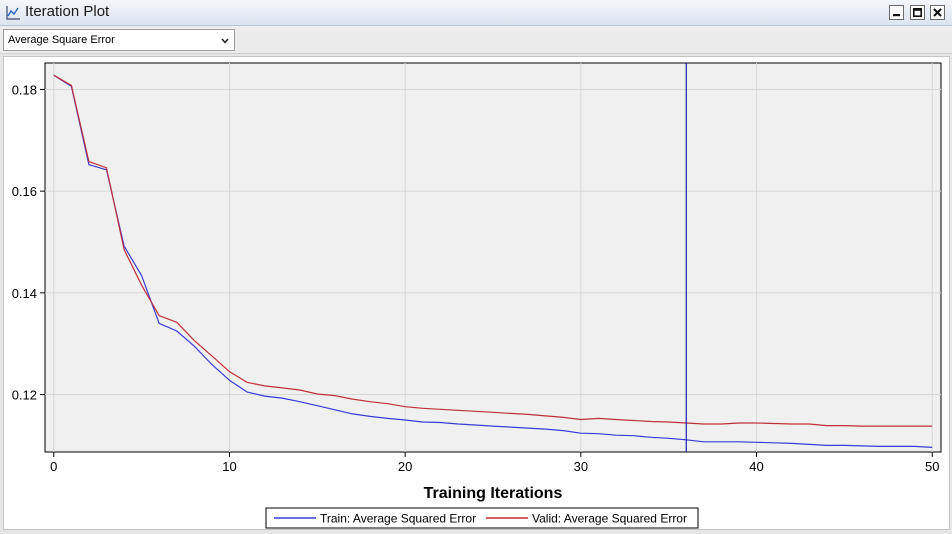 The height and width of the screenshot is (534, 952). What do you see at coordinates (493, 493) in the screenshot?
I see `x-axis-label: Training Iterations` at bounding box center [493, 493].